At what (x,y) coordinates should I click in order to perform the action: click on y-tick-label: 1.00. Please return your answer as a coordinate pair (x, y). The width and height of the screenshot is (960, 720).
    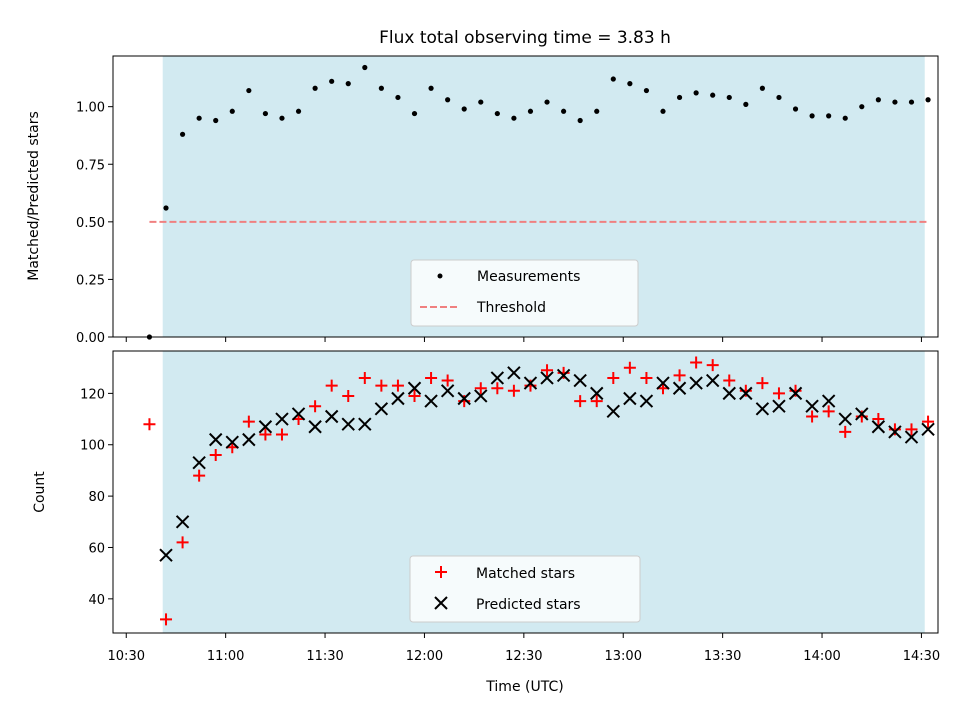
    Looking at the image, I should click on (90, 108).